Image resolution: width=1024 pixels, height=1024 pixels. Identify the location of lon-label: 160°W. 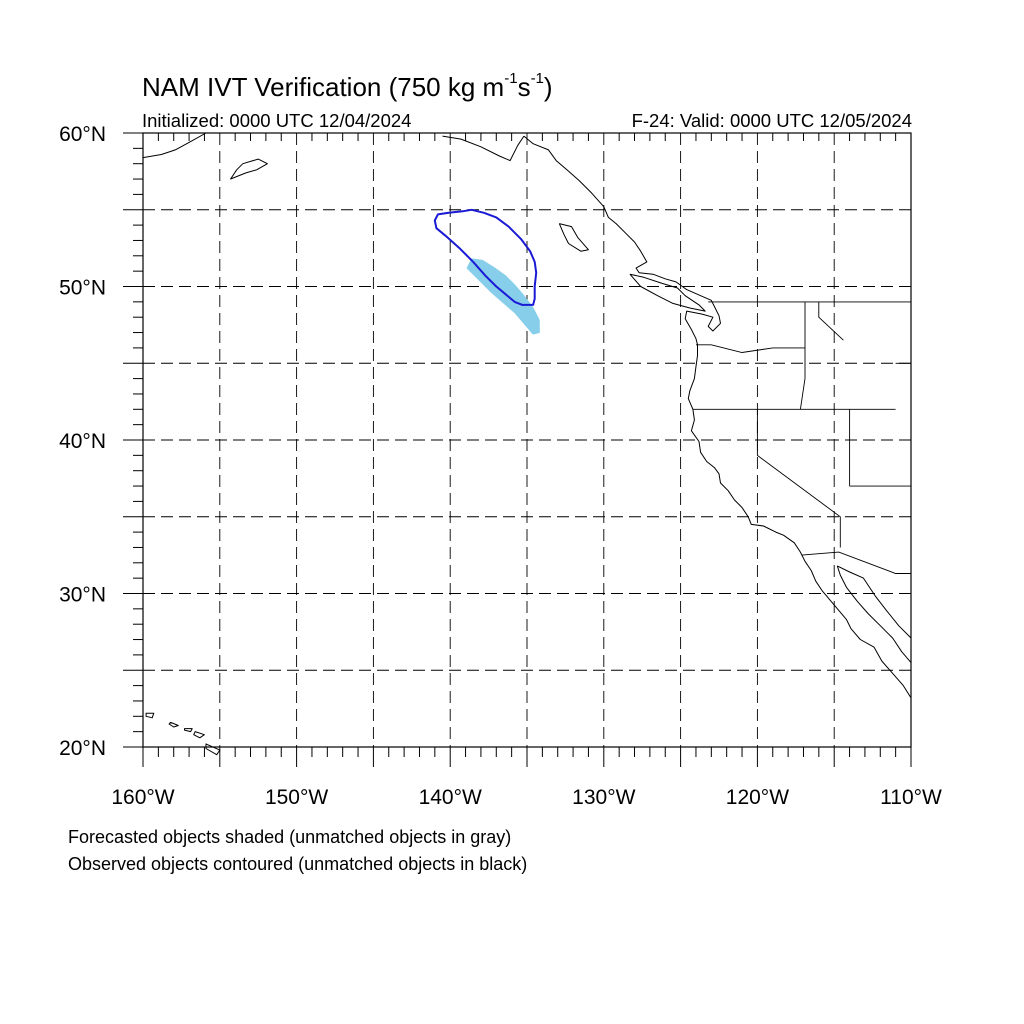
(142, 797).